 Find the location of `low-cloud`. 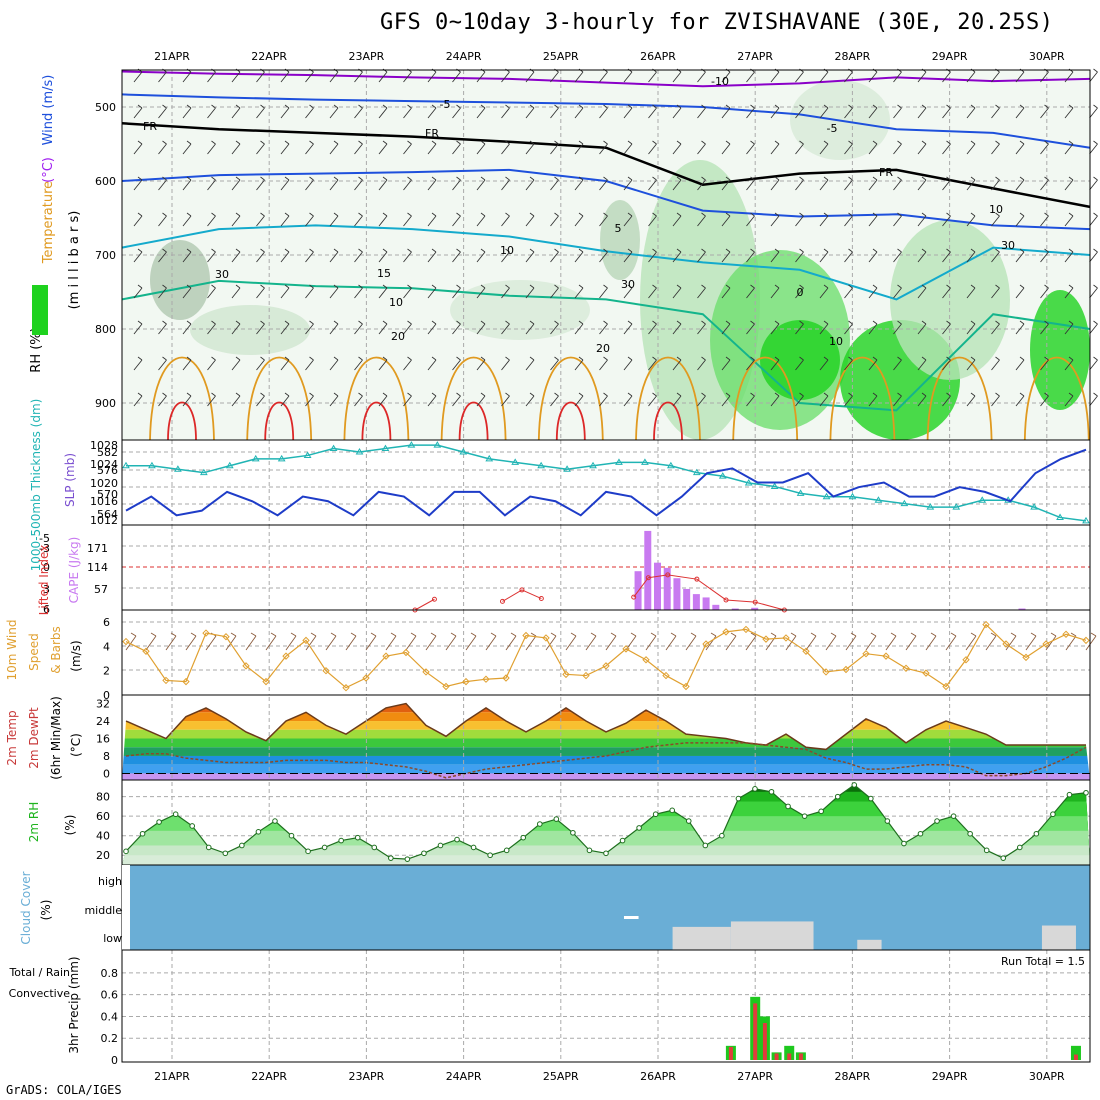

low-cloud is located at coordinates (869, 944).